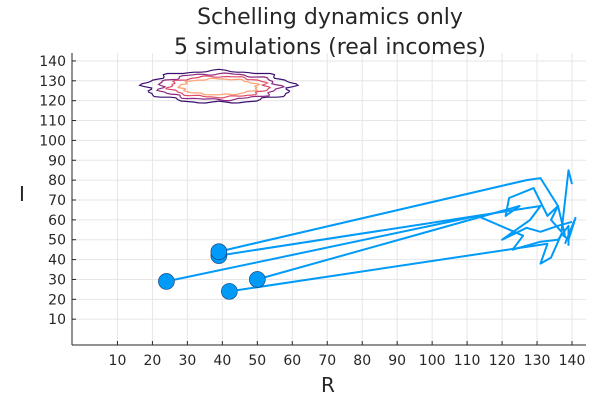  I want to click on y-tick-label: 30, so click(57, 280).